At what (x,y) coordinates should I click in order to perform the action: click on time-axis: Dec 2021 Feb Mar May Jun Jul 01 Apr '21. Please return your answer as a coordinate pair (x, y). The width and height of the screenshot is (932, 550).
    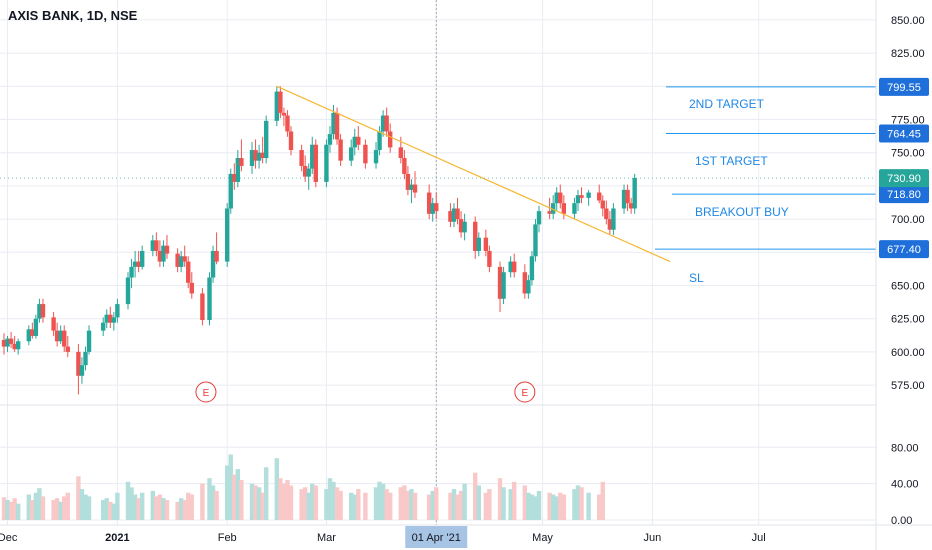
    Looking at the image, I should click on (383, 537).